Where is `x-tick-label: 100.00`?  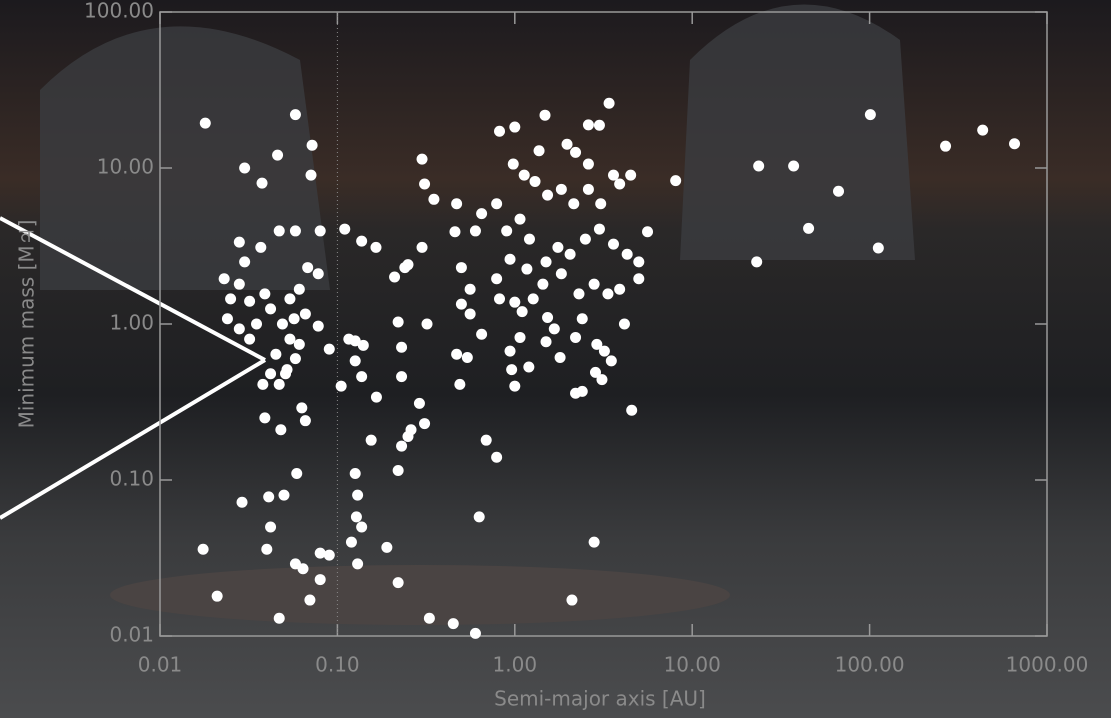 x-tick-label: 100.00 is located at coordinates (870, 665).